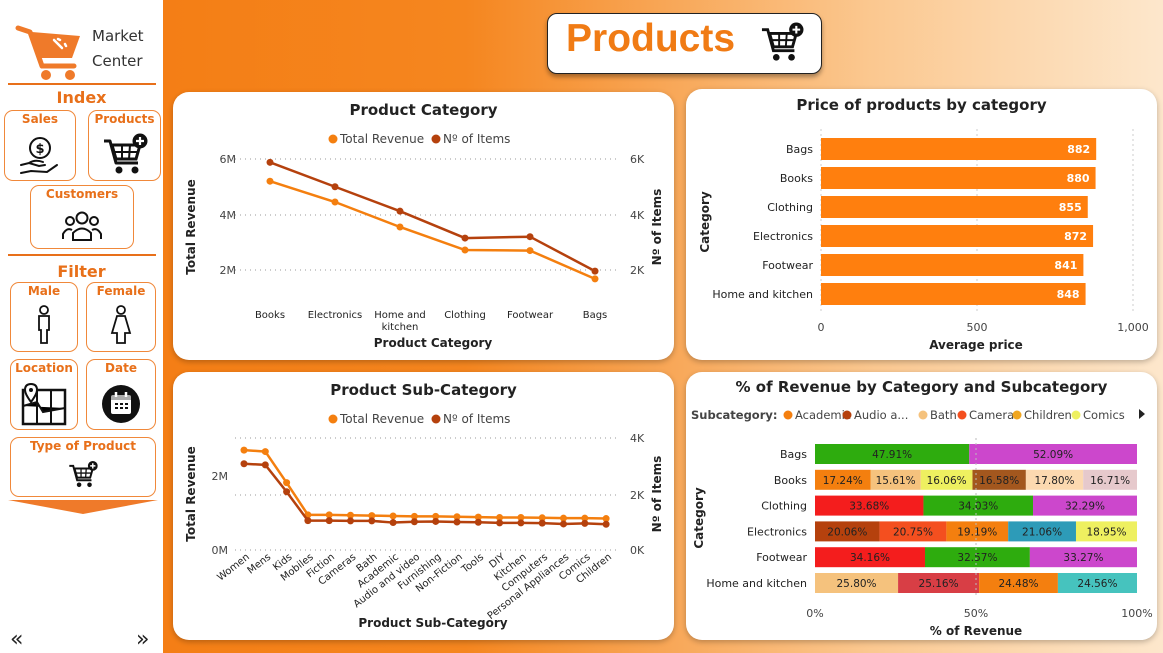 This screenshot has width=1163, height=653. What do you see at coordinates (1070, 207) in the screenshot?
I see `data-label: 855` at bounding box center [1070, 207].